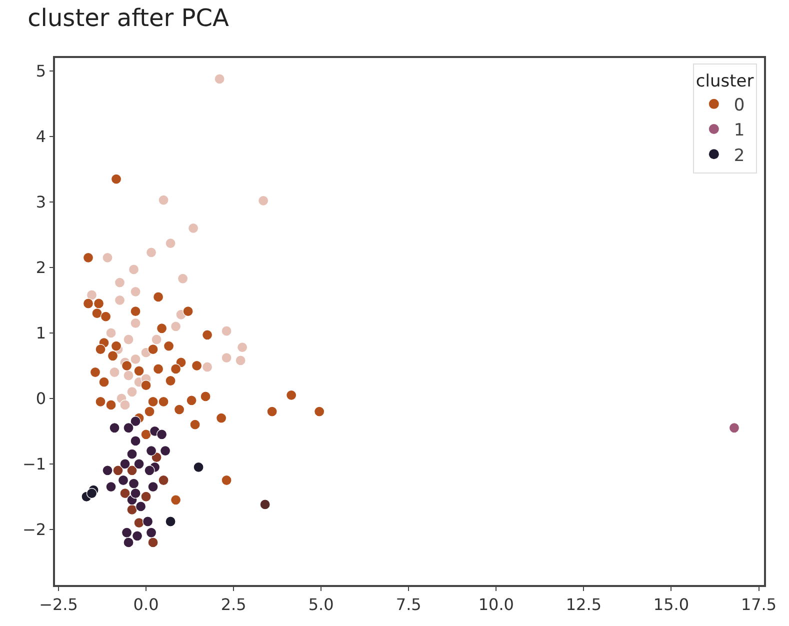  What do you see at coordinates (739, 156) in the screenshot?
I see `legend-label: 2` at bounding box center [739, 156].